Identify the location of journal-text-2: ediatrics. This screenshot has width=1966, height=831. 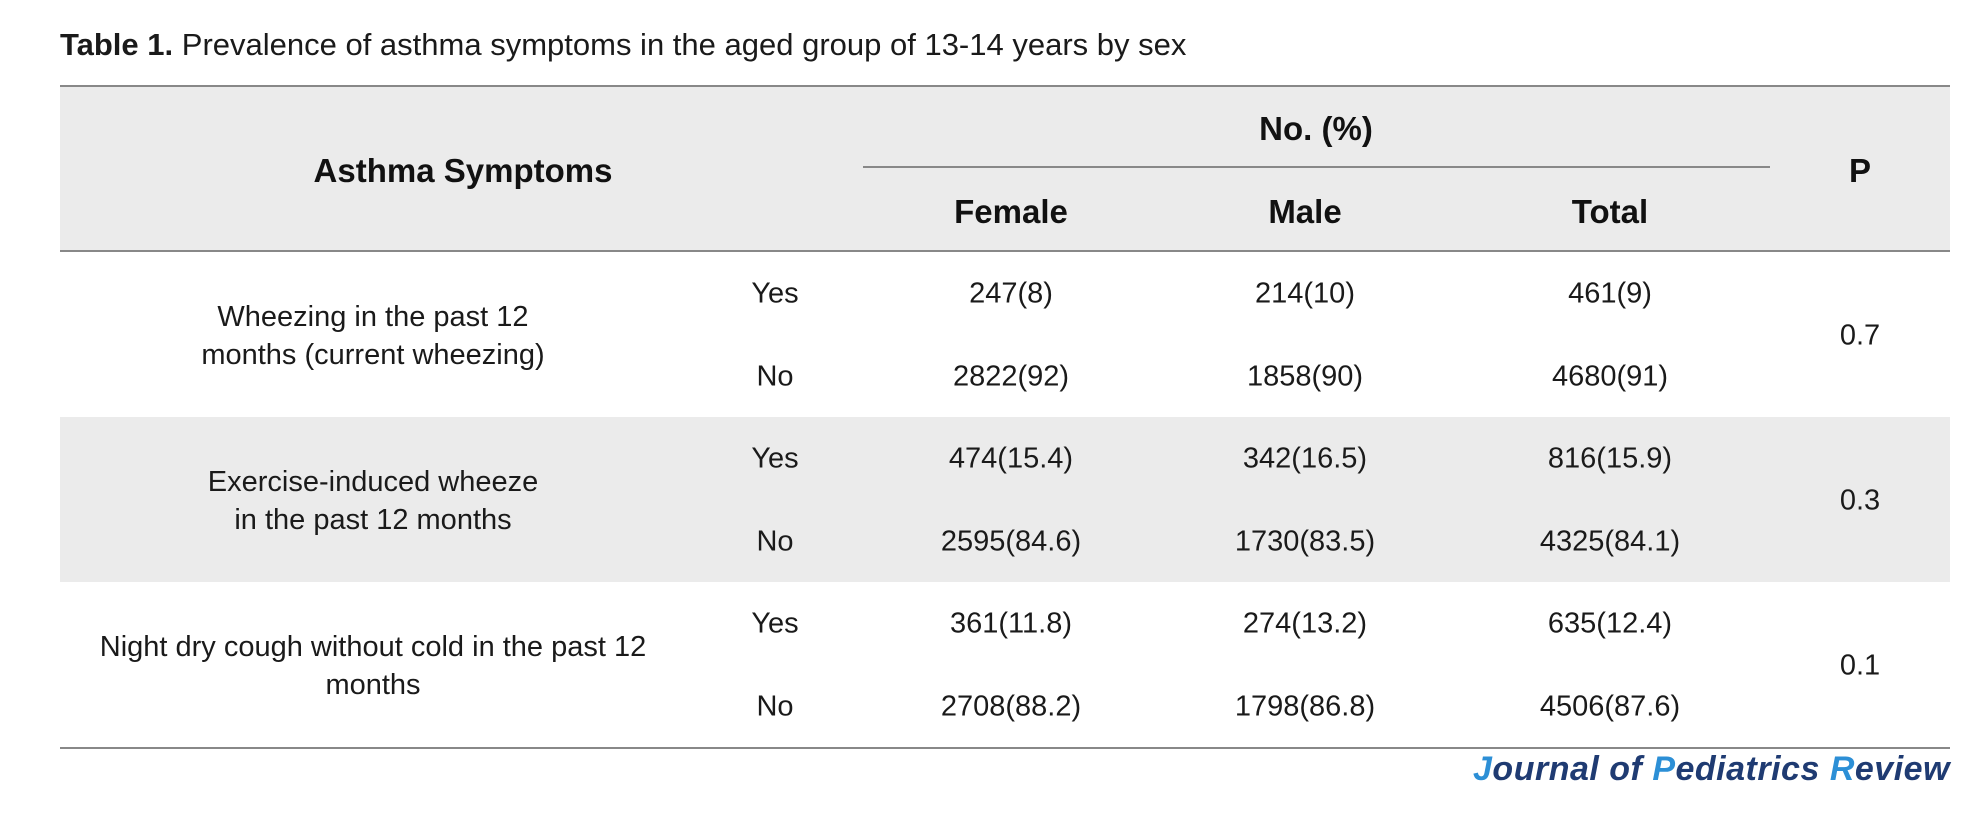
(1752, 769).